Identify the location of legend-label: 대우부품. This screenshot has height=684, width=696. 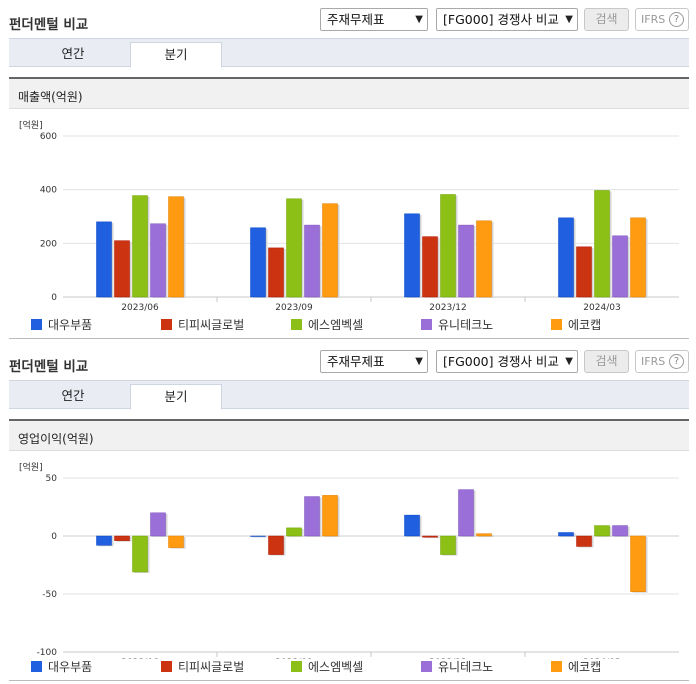
(70, 325).